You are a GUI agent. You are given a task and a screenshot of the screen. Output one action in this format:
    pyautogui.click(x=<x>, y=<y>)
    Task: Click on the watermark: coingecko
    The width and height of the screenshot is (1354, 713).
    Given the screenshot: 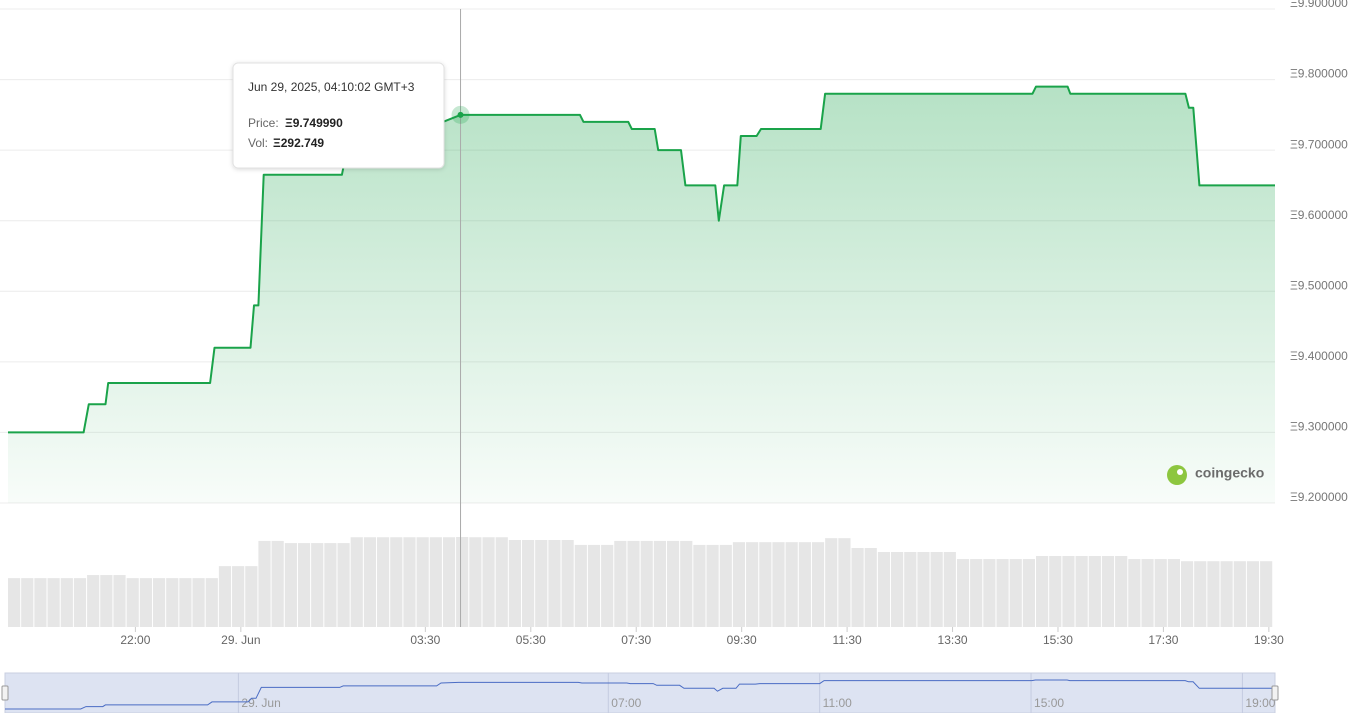 What is the action you would take?
    pyautogui.click(x=1215, y=475)
    